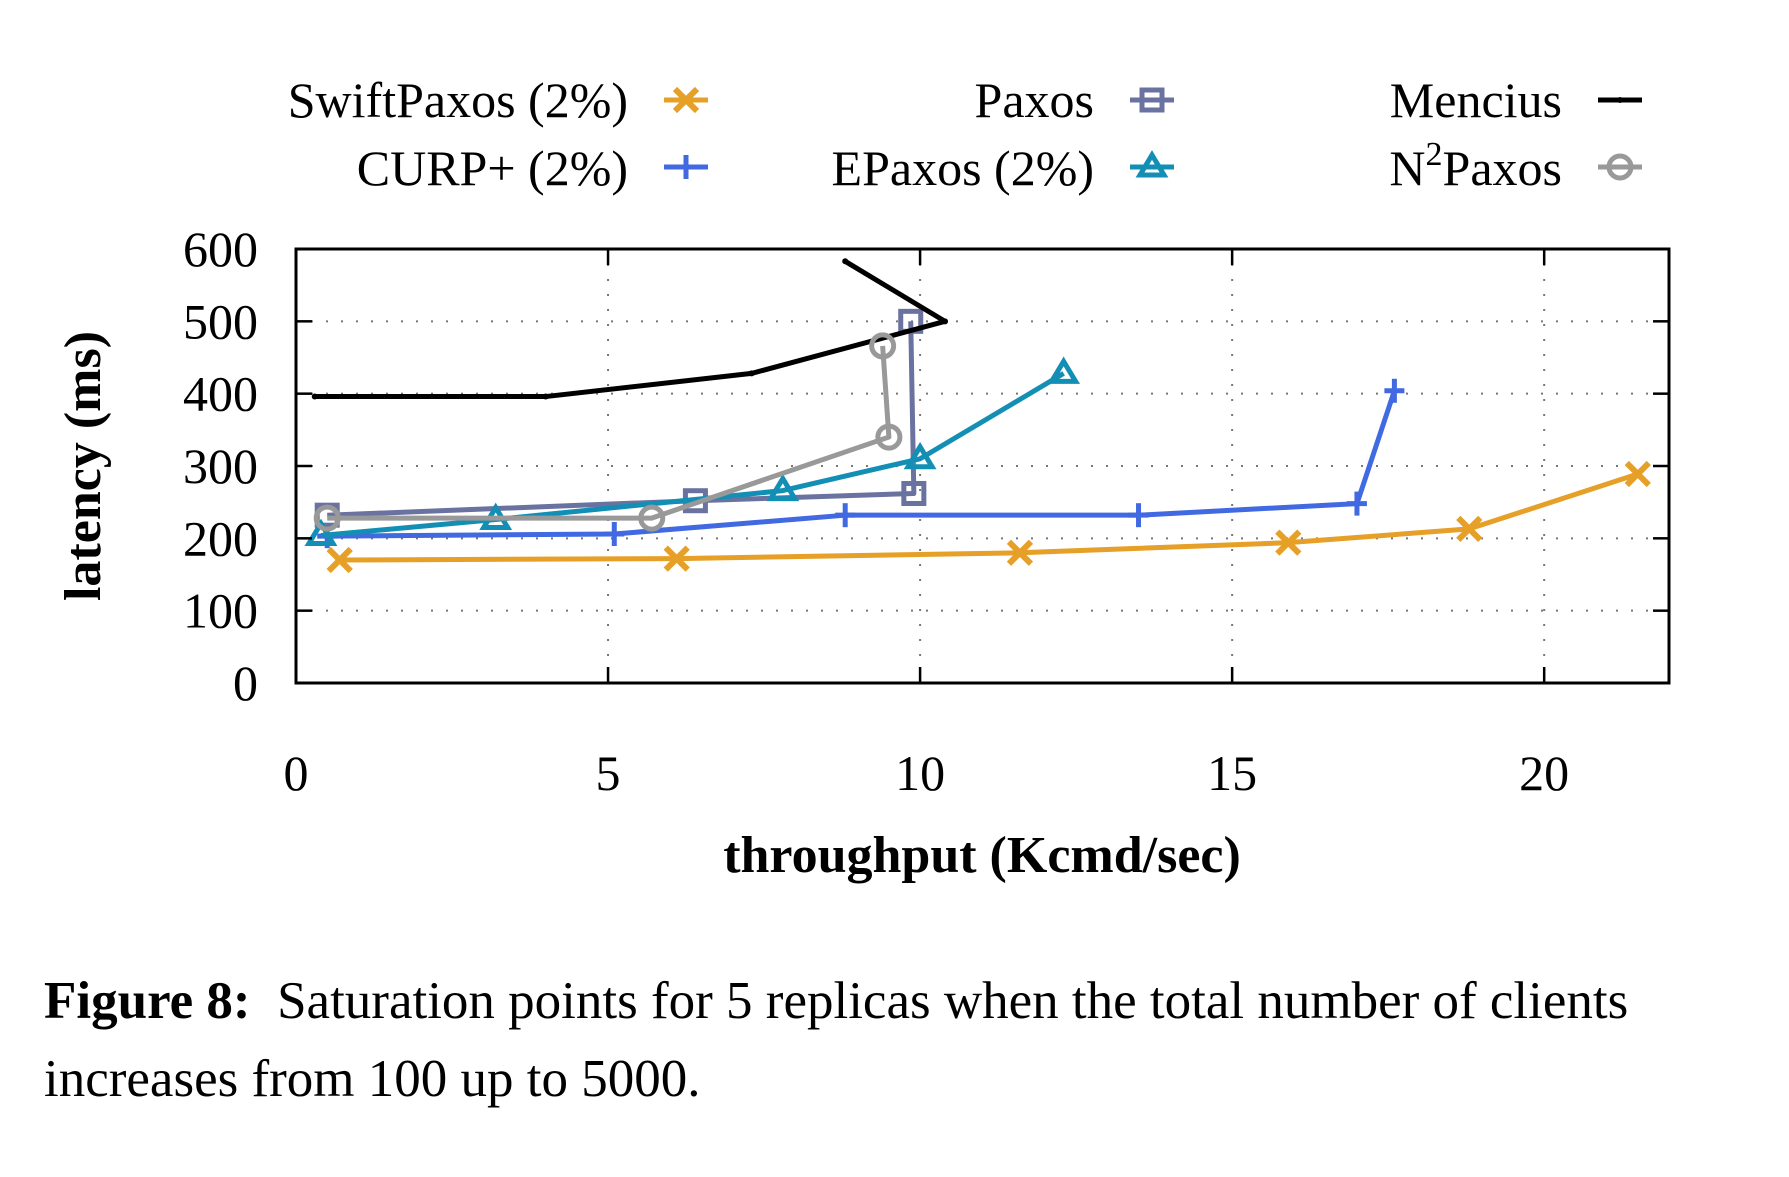 This screenshot has height=1177, width=1789. I want to click on legend-marker-paxos, so click(1152, 100).